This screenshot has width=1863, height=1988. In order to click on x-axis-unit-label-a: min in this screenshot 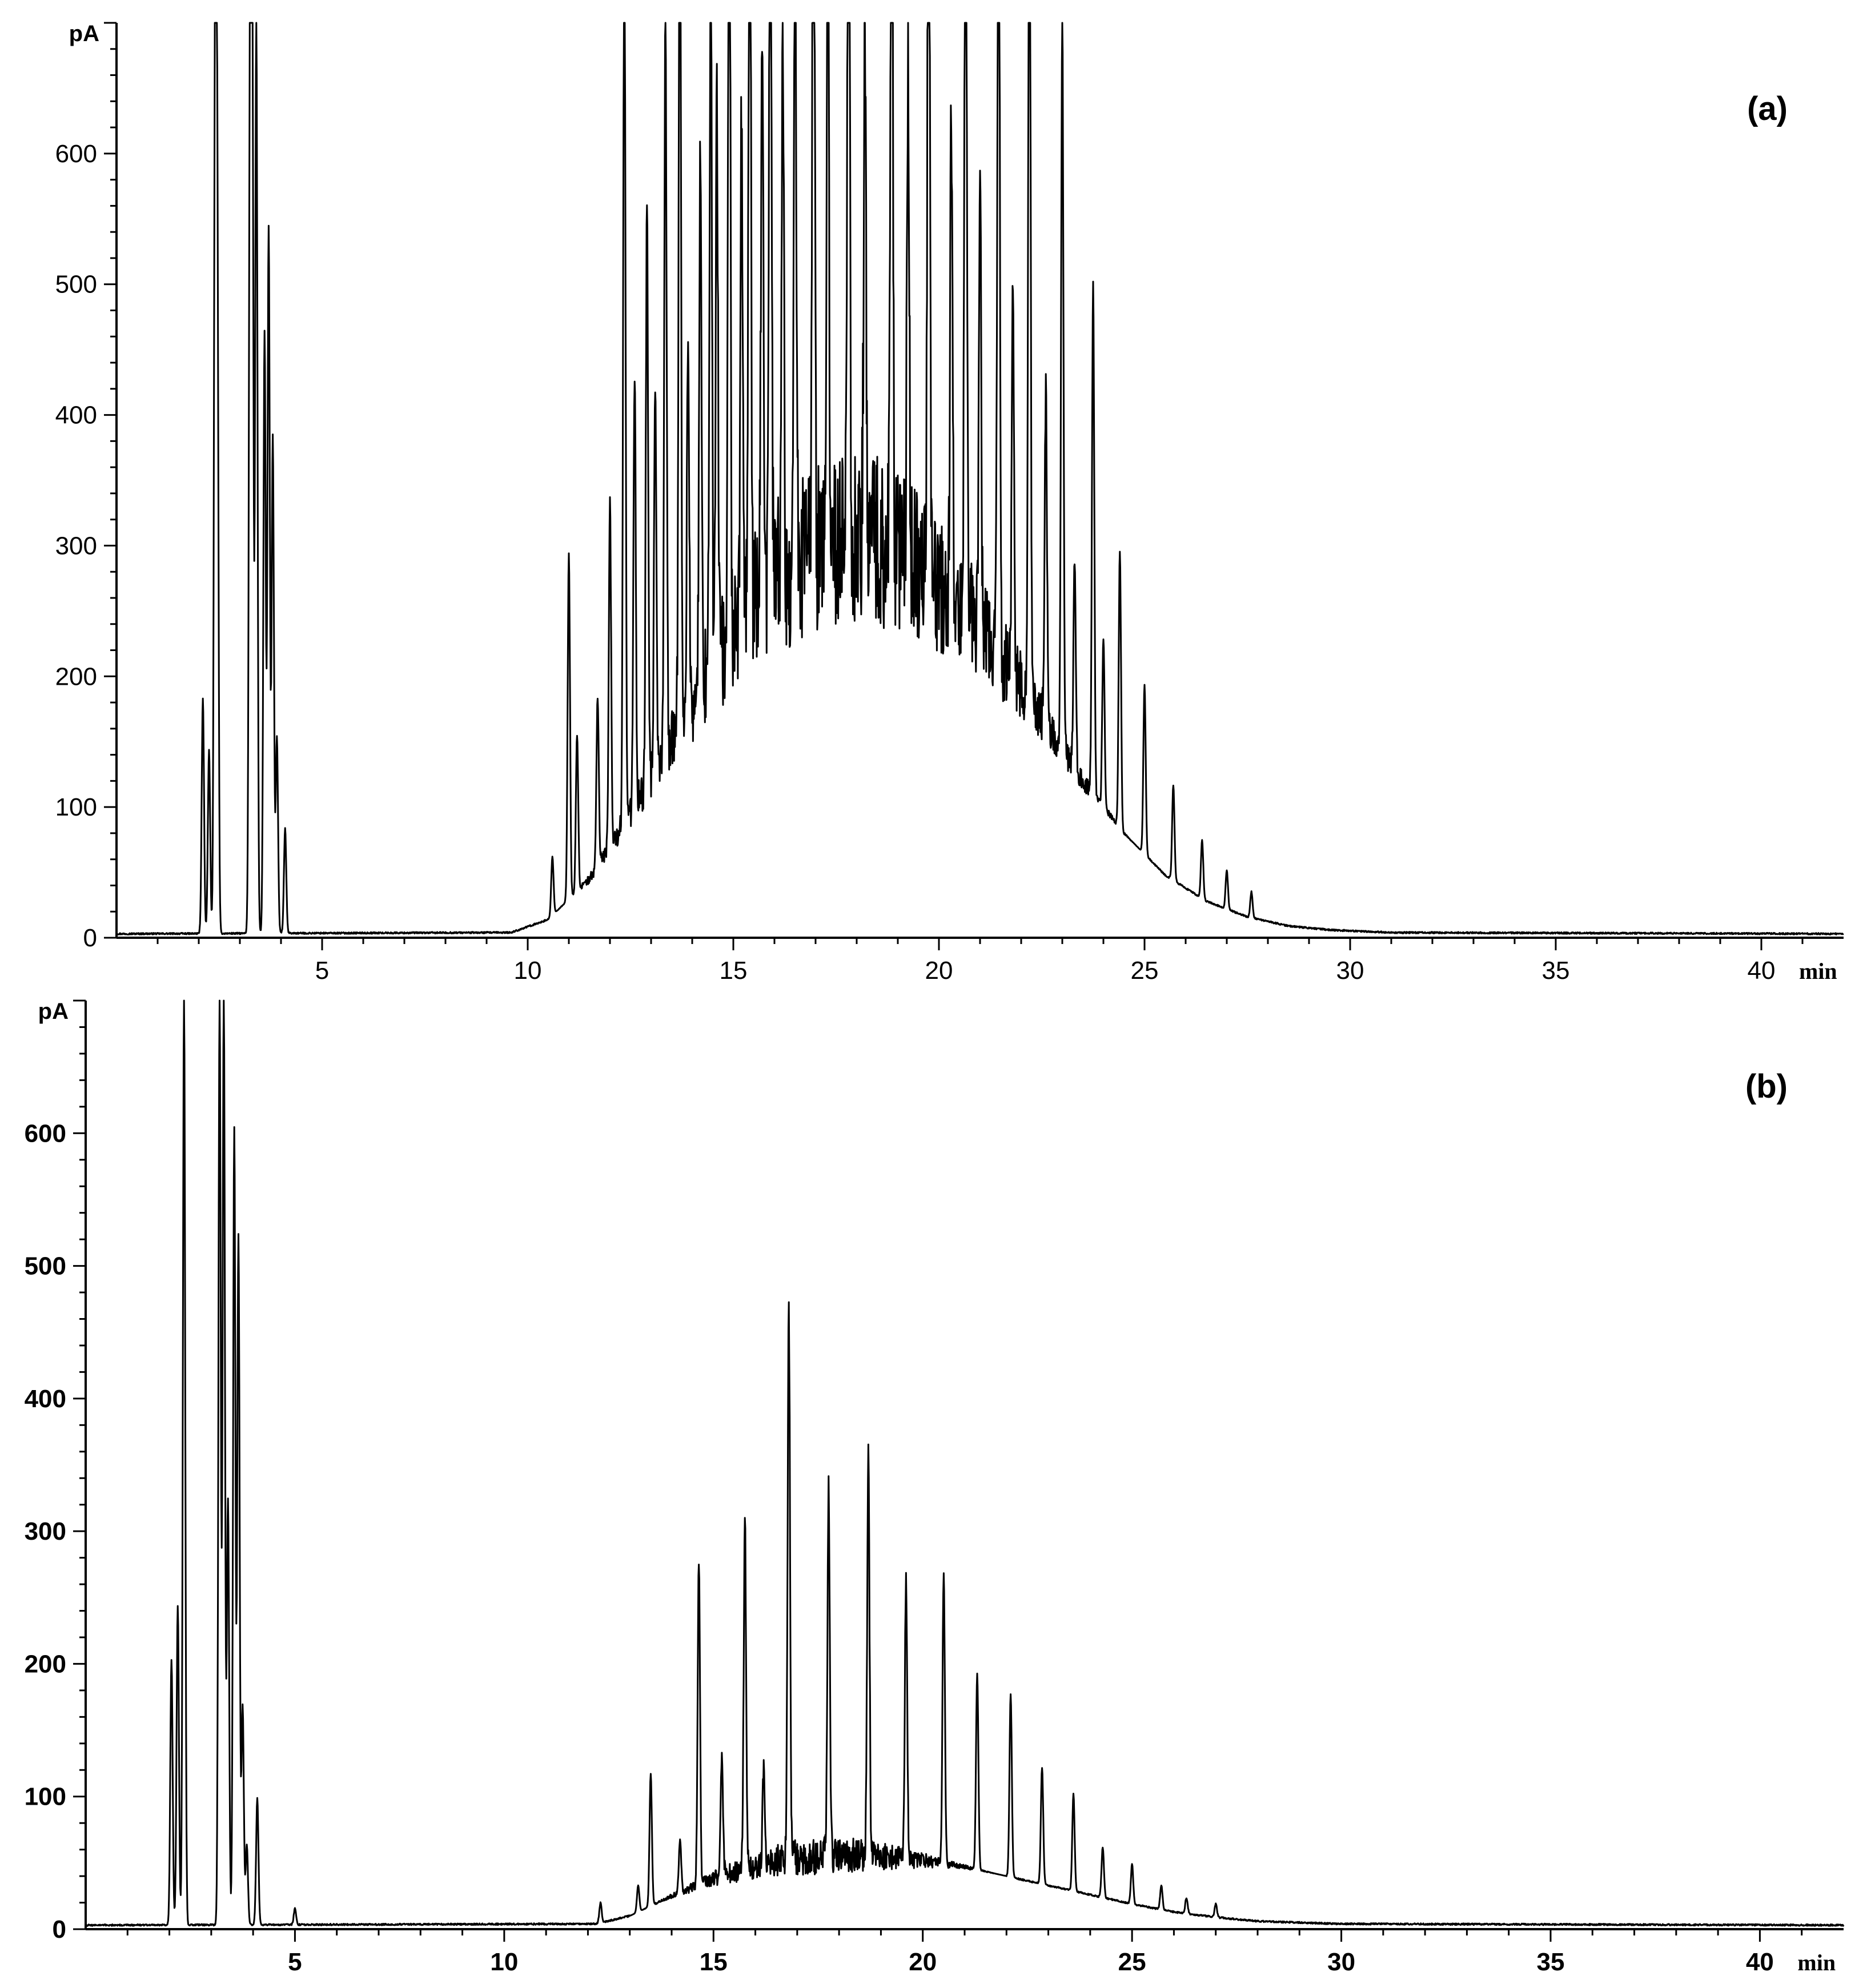, I will do `click(1818, 971)`.